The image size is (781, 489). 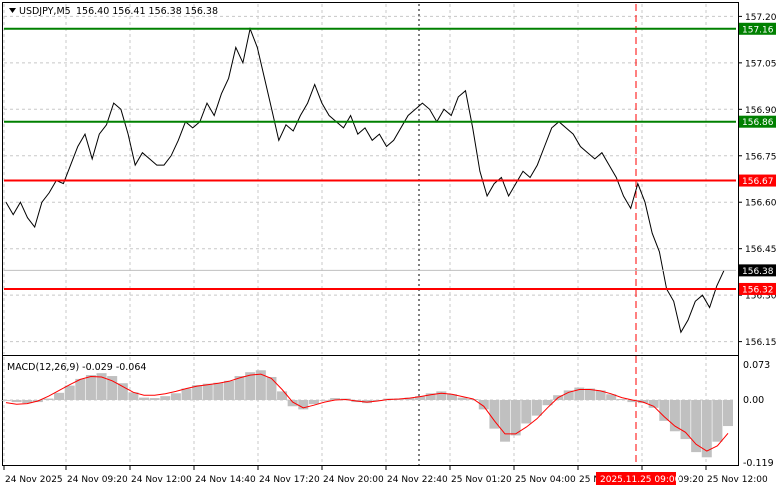 I want to click on price-tick-label: 156.45, so click(x=761, y=250).